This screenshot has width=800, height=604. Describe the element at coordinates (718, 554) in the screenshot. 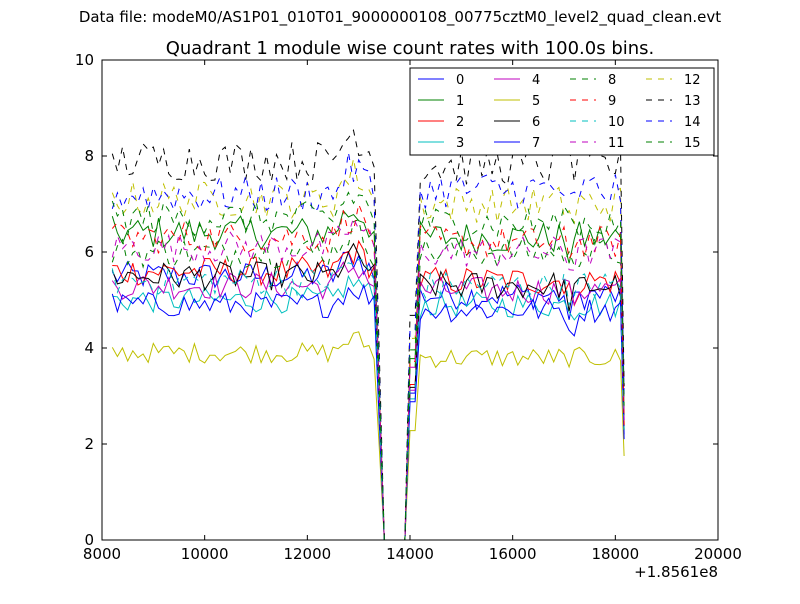

I see `x-tick-label: 20000` at that location.